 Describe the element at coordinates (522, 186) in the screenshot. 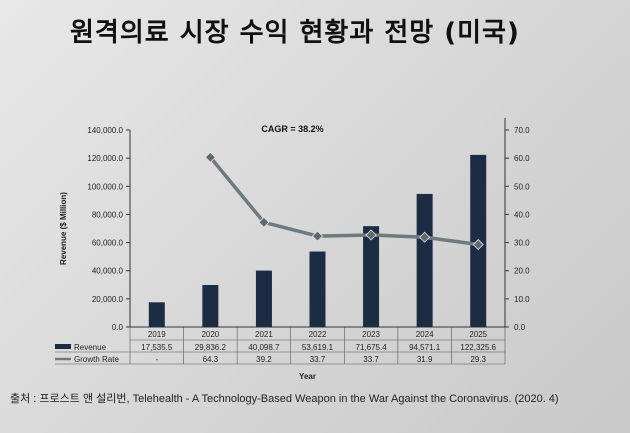

I see `y2-tick-label: 50.0` at that location.